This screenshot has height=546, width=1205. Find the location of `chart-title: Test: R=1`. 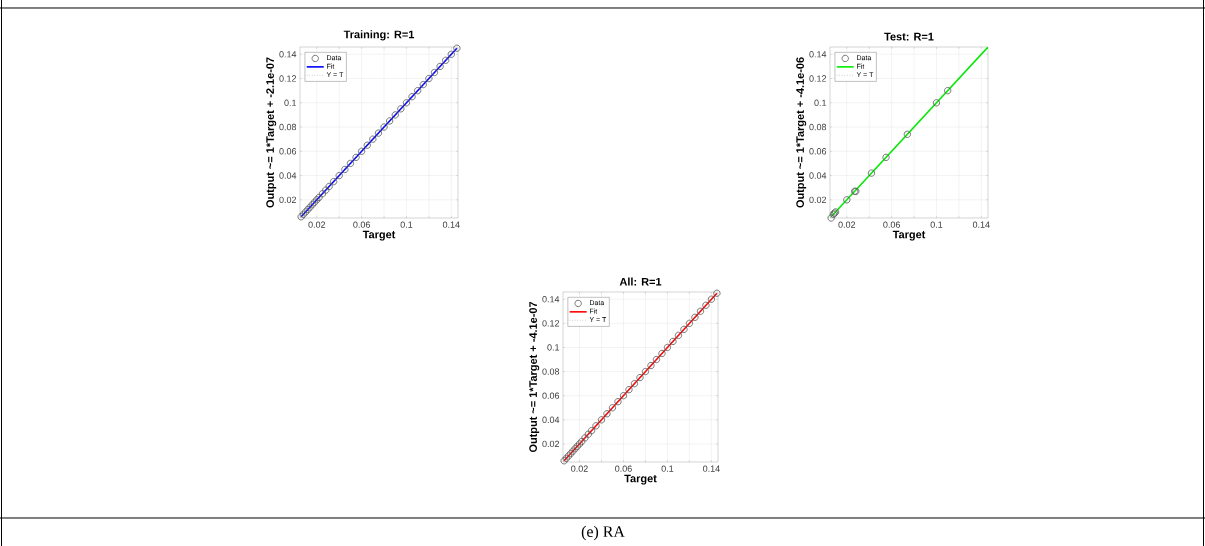

chart-title: Test: R=1 is located at coordinates (909, 36).